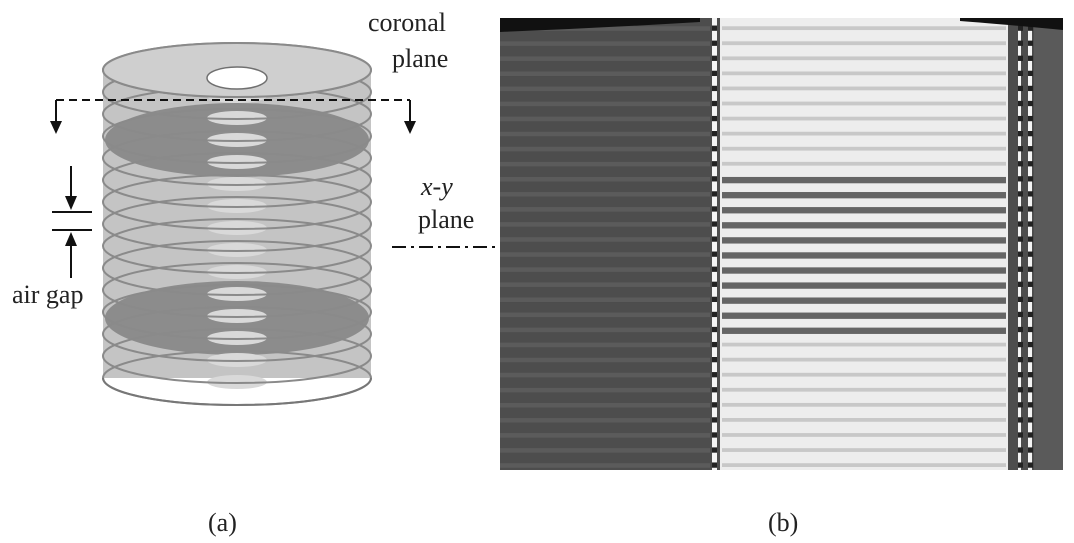  I want to click on caption-b: (b), so click(783, 522).